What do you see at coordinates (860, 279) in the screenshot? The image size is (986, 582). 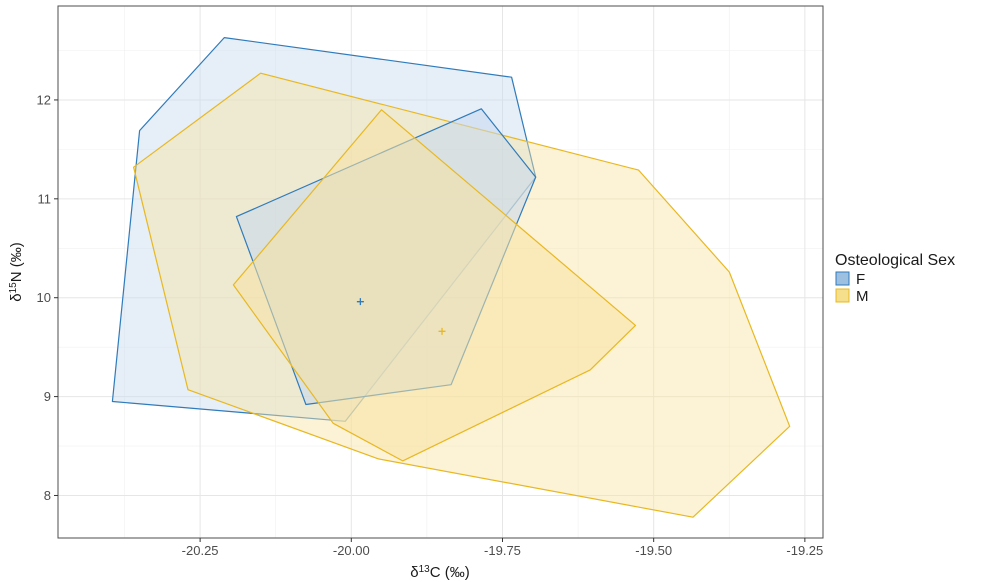 I see `legend-label-f: F` at bounding box center [860, 279].